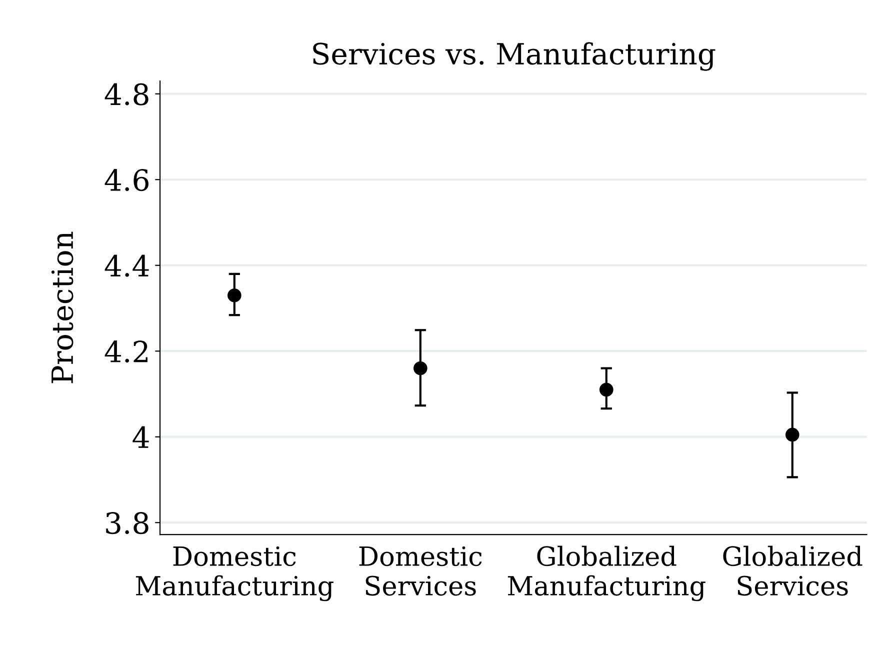 The image size is (889, 648). Describe the element at coordinates (420, 571) in the screenshot. I see `x-tick-label: Domestic Services` at that location.